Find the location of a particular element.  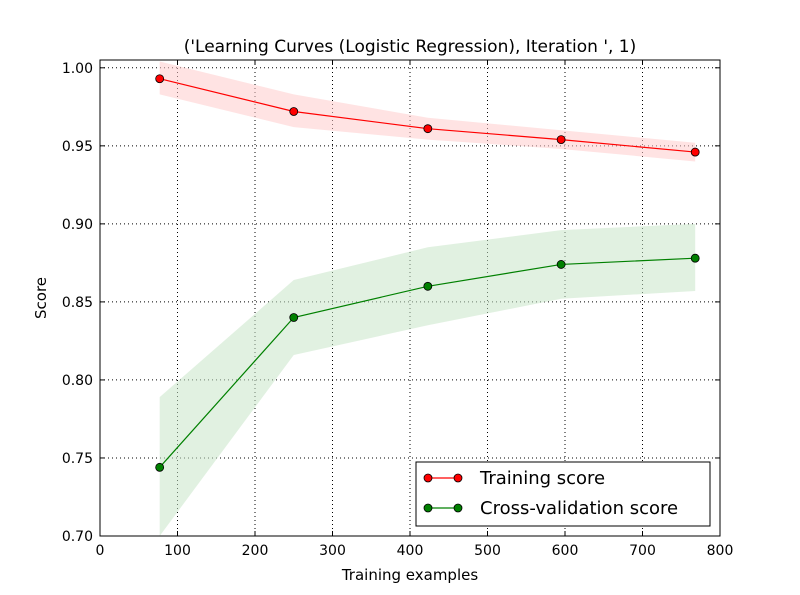

x-tick-label: 200 is located at coordinates (255, 551).